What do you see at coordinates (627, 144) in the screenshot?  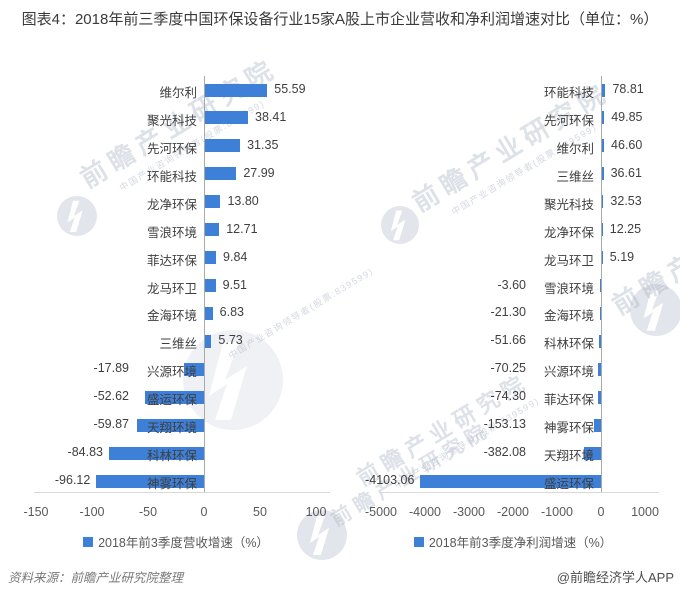 I see `value-label: 46.60` at bounding box center [627, 144].